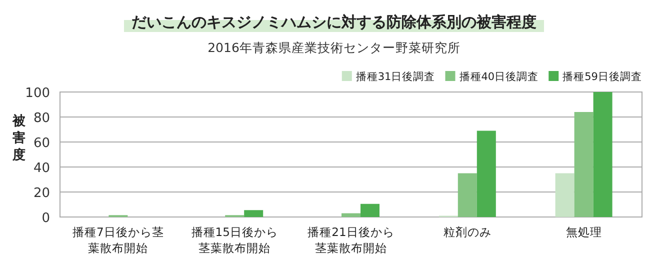 The width and height of the screenshot is (668, 270). I want to click on legend-label: 播種40日後調査, so click(499, 76).